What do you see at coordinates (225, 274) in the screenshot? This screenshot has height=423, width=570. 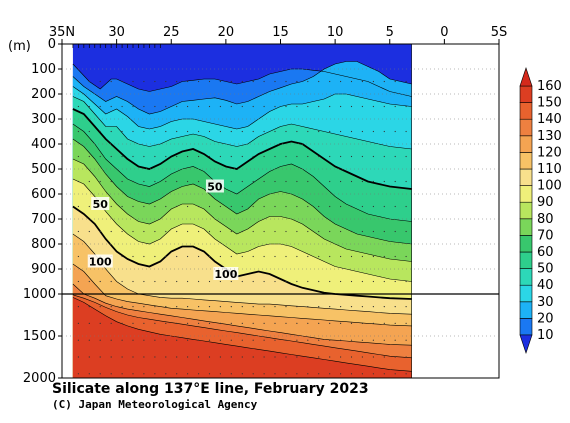 I see `contour-label: 100` at bounding box center [225, 274].